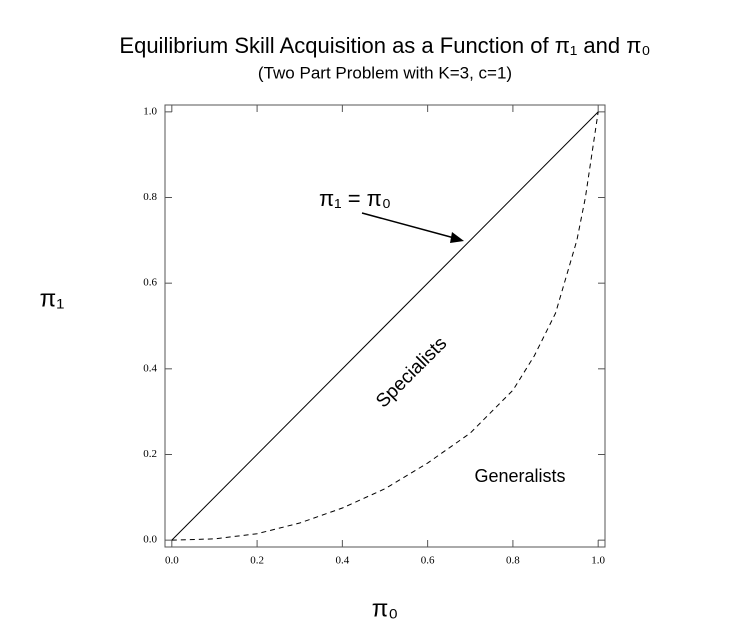  What do you see at coordinates (412, 227) in the screenshot?
I see `annotation-arrow` at bounding box center [412, 227].